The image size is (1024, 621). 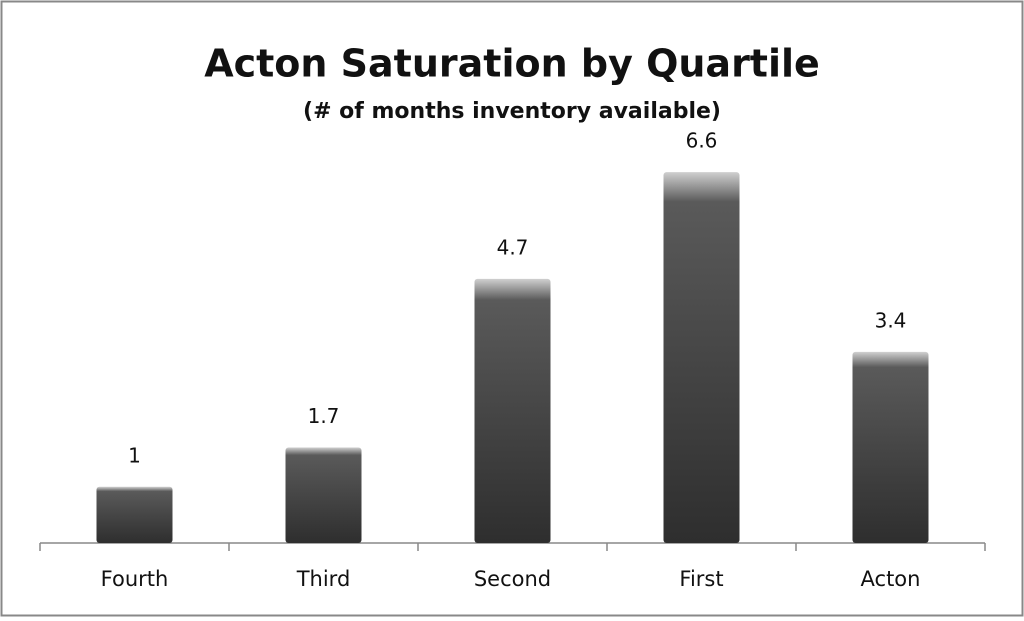 What do you see at coordinates (512, 579) in the screenshot?
I see `x-tick-label: Second` at bounding box center [512, 579].